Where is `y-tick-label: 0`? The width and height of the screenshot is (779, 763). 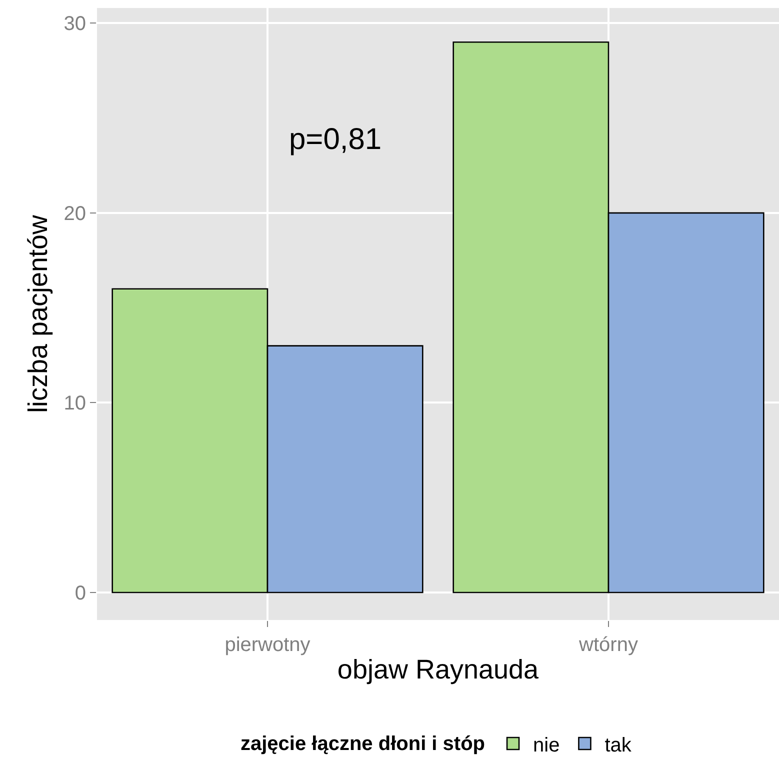 y-tick-label: 0 is located at coordinates (80, 593).